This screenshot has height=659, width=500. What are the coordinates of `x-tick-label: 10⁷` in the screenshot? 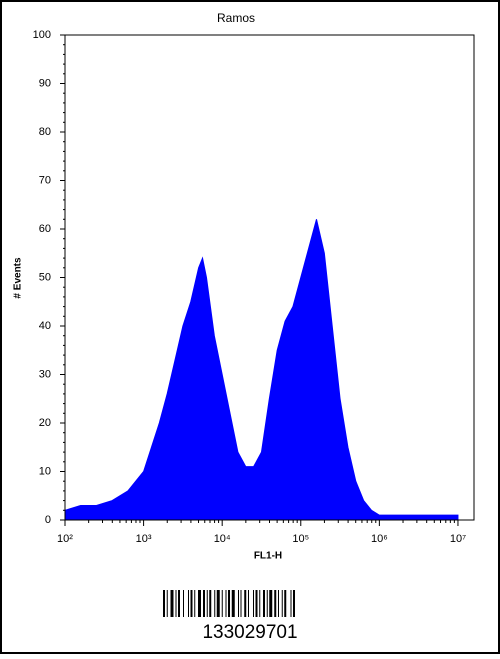 It's located at (458, 539).